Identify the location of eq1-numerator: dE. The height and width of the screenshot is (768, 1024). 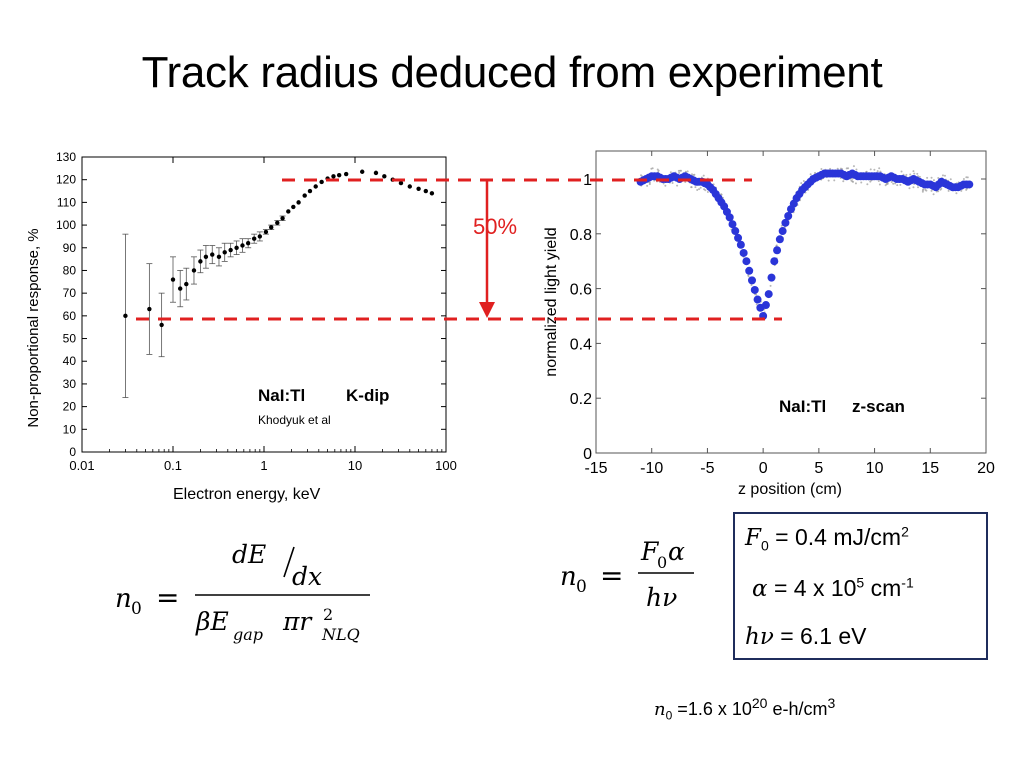
(249, 554).